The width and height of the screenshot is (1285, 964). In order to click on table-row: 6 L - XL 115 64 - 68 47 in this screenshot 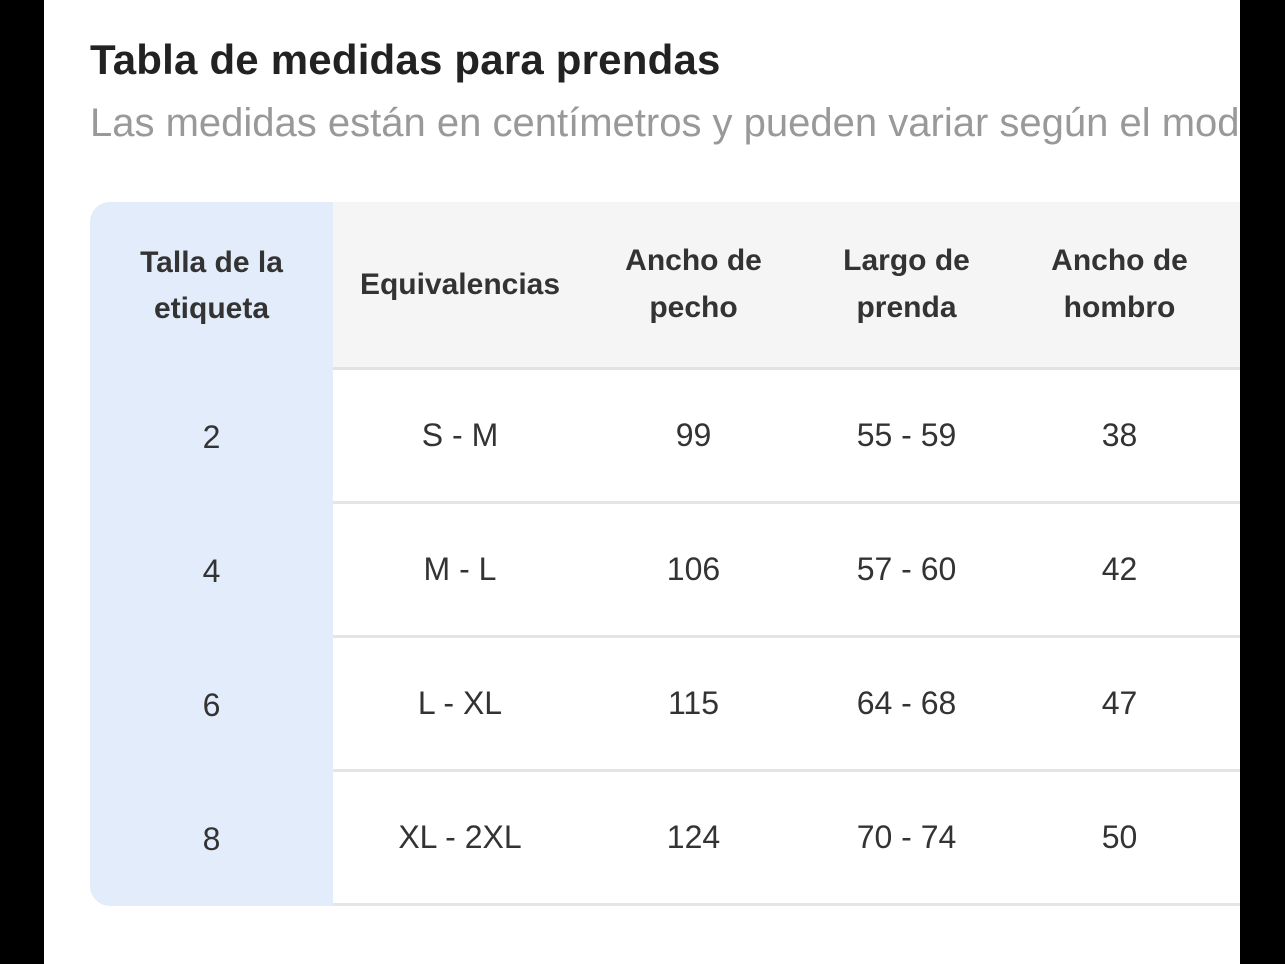, I will do `click(665, 705)`.